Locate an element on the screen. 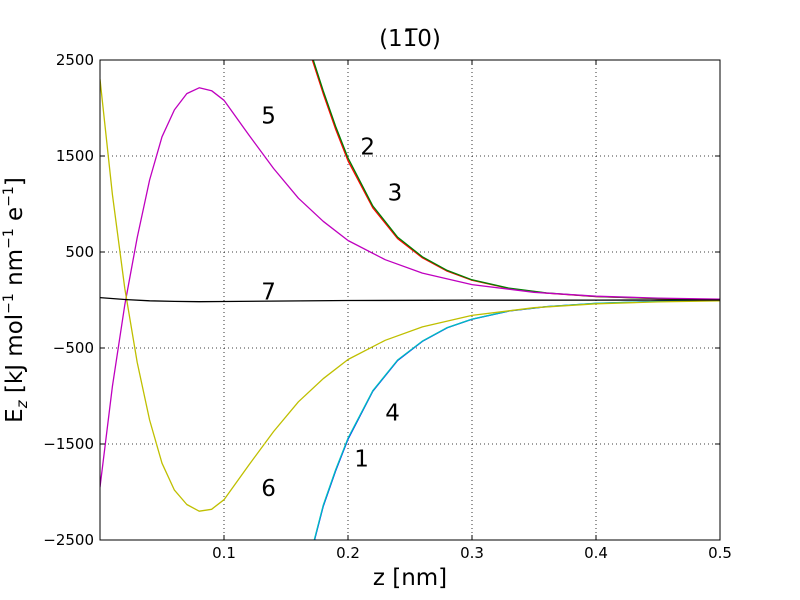 This screenshot has width=800, height=600. y-axis-title: Ez [kJ mol−1 nm−1 e−1] is located at coordinates (16, 300).